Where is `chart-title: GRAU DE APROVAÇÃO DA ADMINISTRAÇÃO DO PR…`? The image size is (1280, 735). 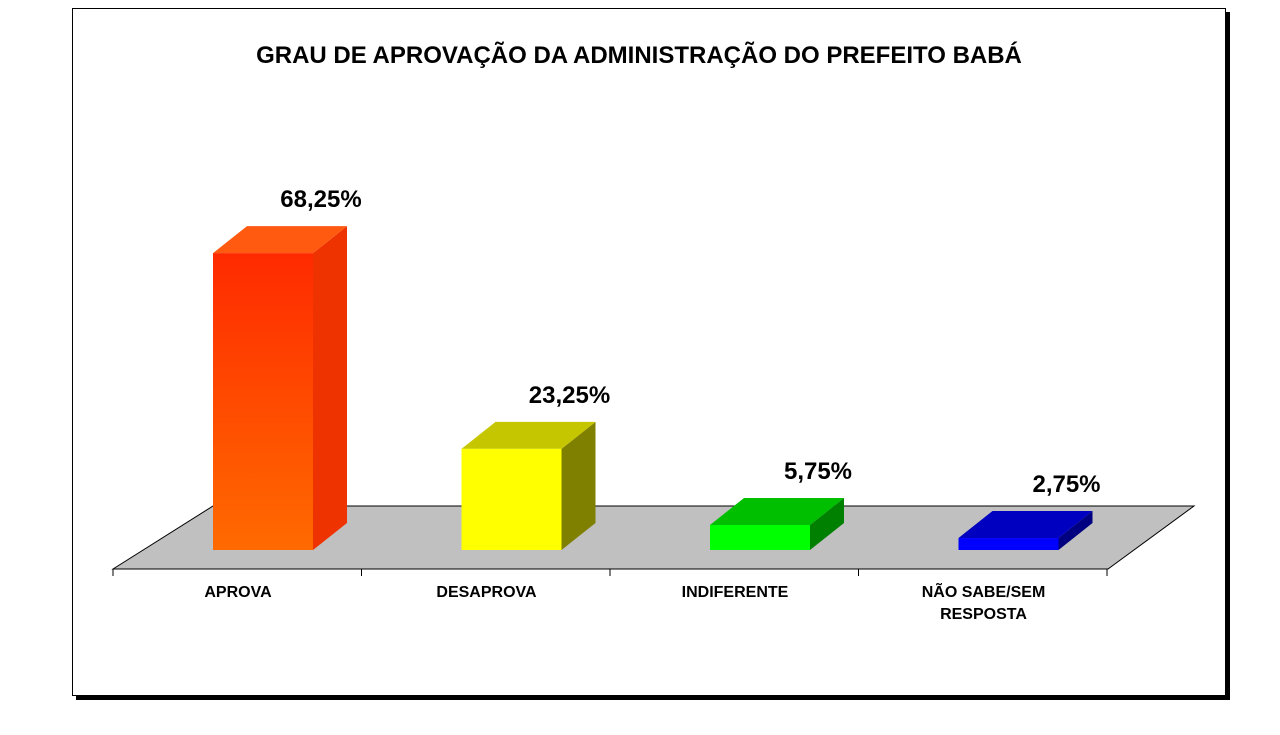
chart-title: GRAU DE APROVAÇÃO DA ADMINISTRAÇÃO DO PR… is located at coordinates (639, 55).